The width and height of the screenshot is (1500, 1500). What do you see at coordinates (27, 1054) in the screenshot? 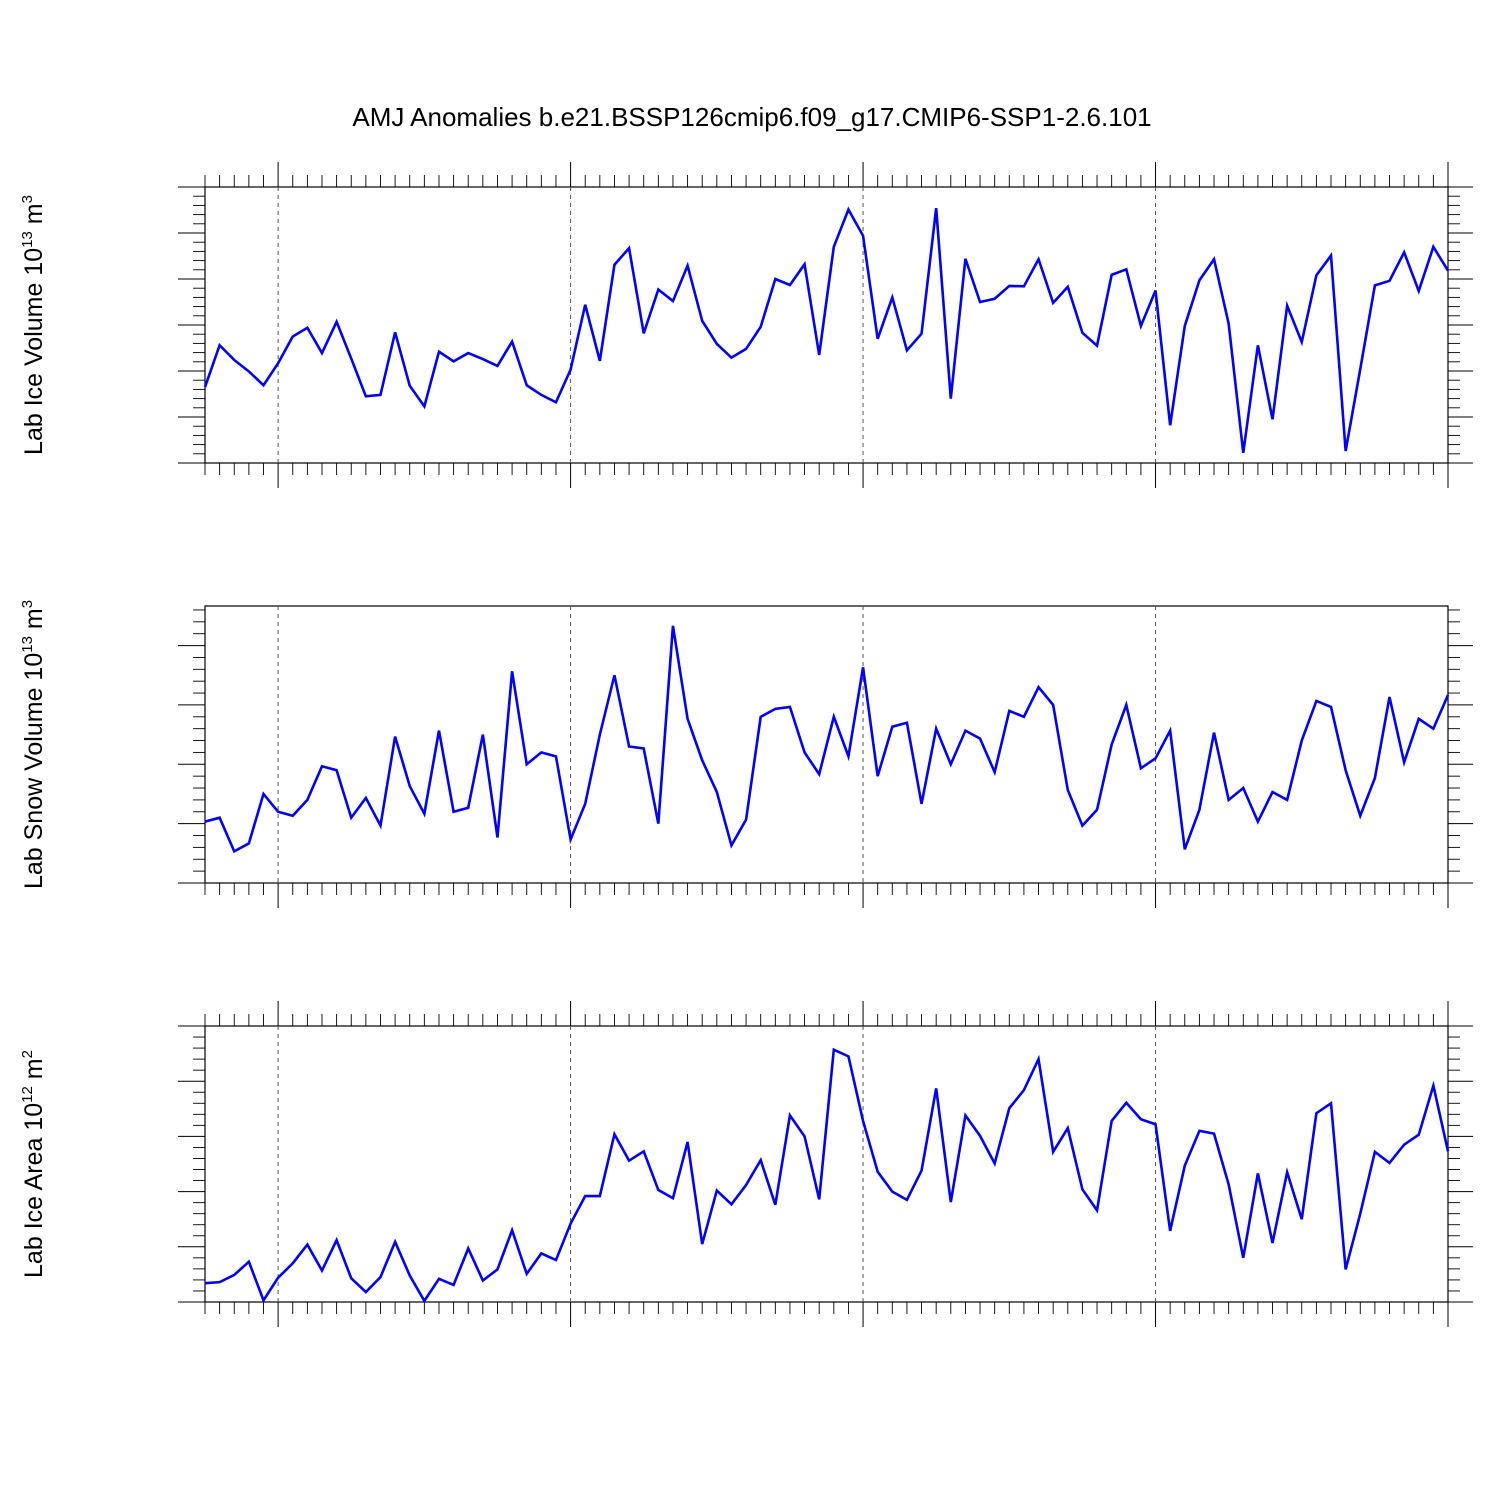
I see `y-axis-label-unit-exponent: 2` at bounding box center [27, 1054].